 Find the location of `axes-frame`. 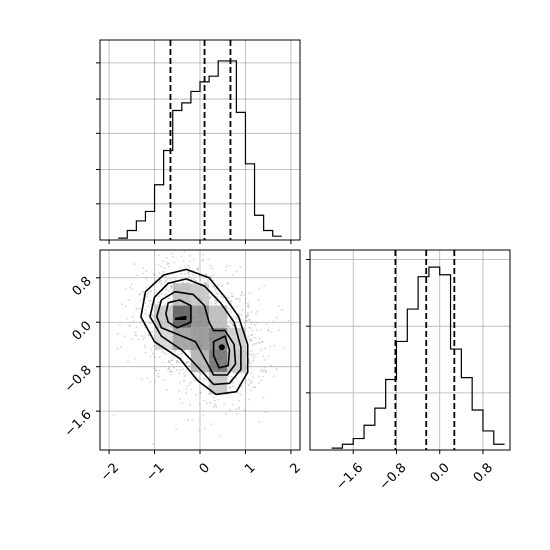

axes-frame is located at coordinates (410, 350).